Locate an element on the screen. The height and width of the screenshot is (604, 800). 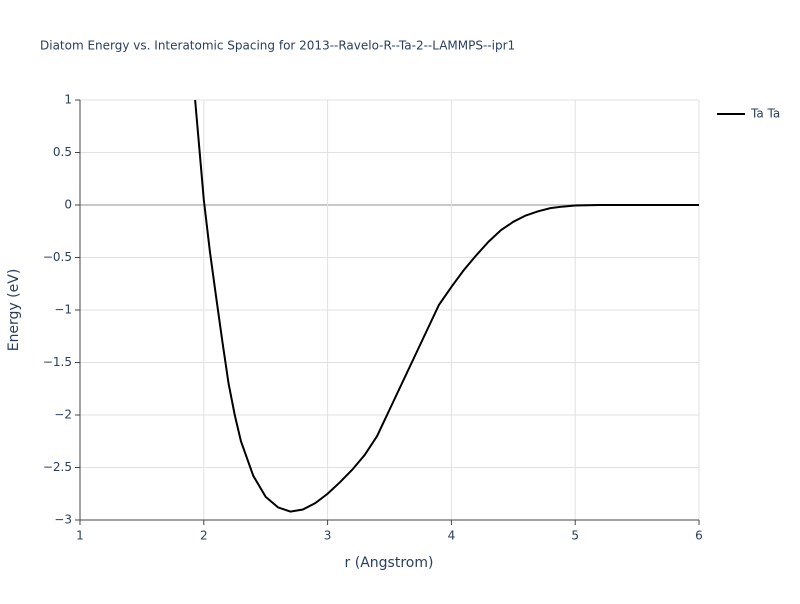
y-tick-label: 0 is located at coordinates (68, 205).